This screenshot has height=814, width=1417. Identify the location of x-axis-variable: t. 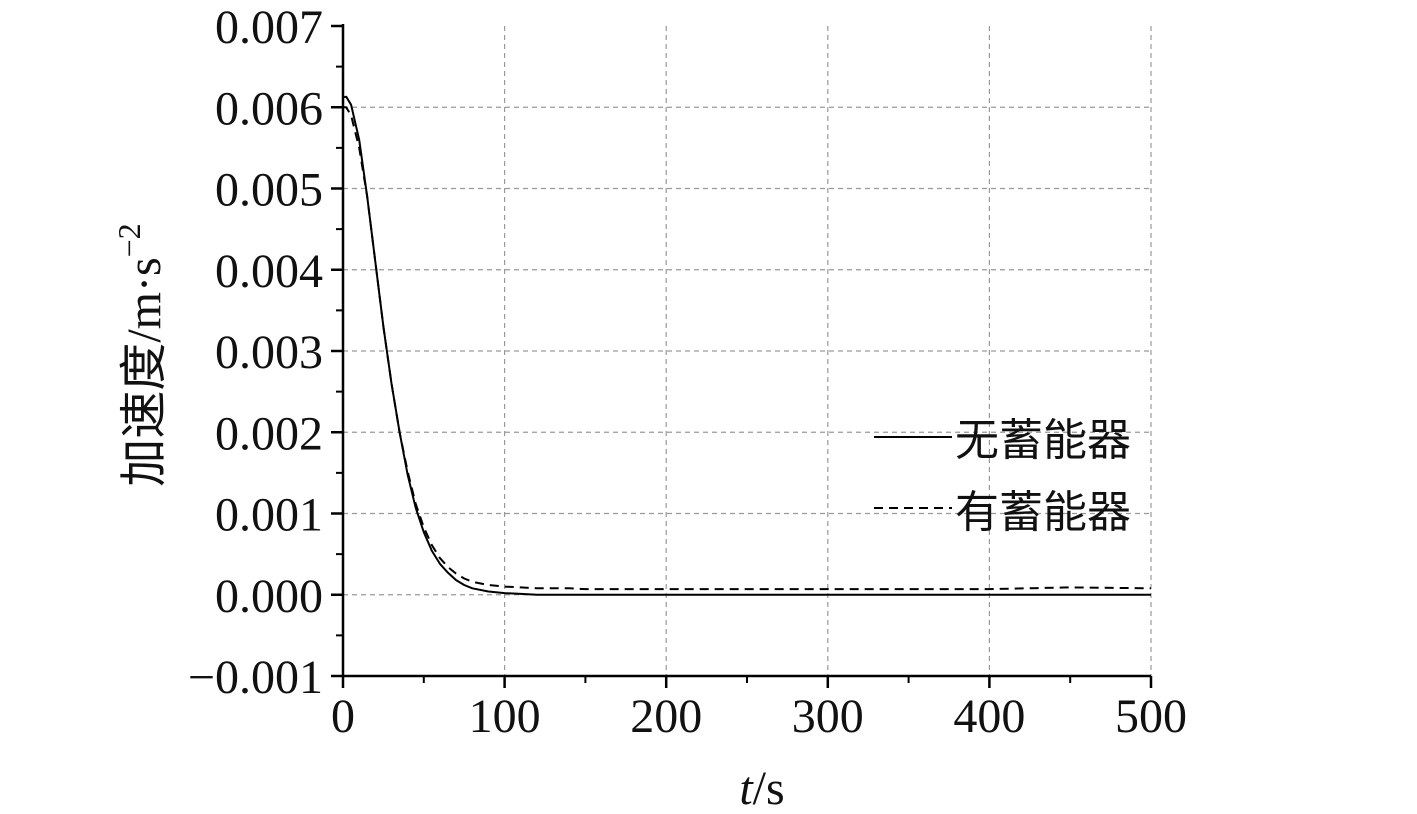
(746, 788).